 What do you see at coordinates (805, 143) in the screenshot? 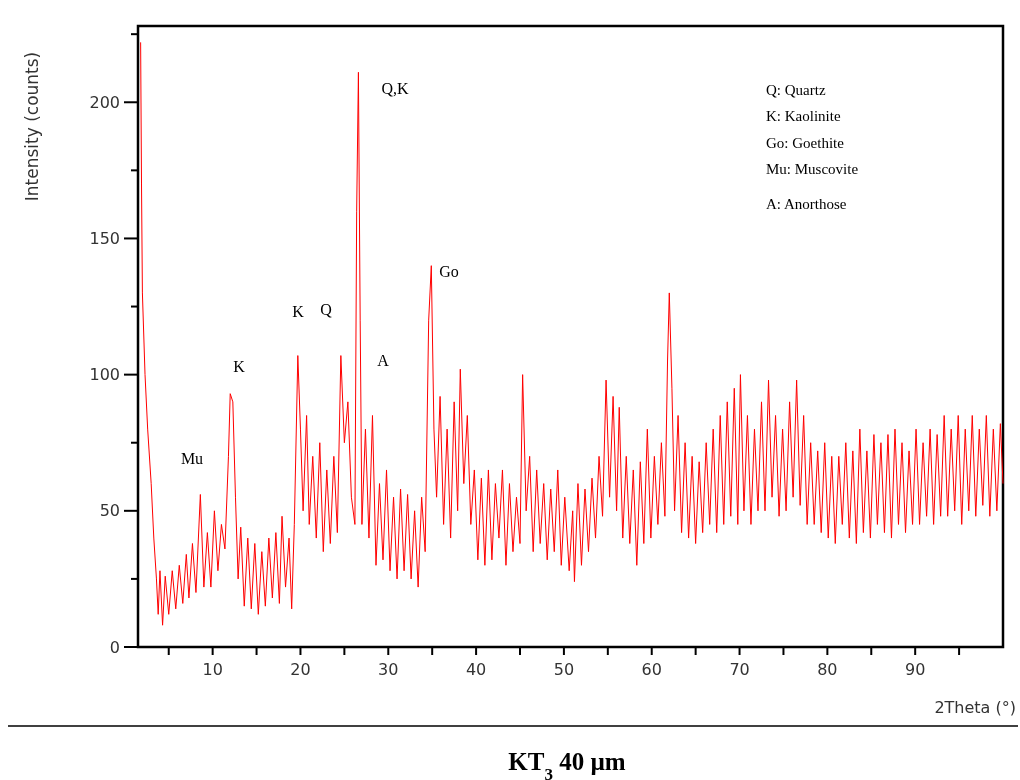
I see `annotation: Go: Goethite` at bounding box center [805, 143].